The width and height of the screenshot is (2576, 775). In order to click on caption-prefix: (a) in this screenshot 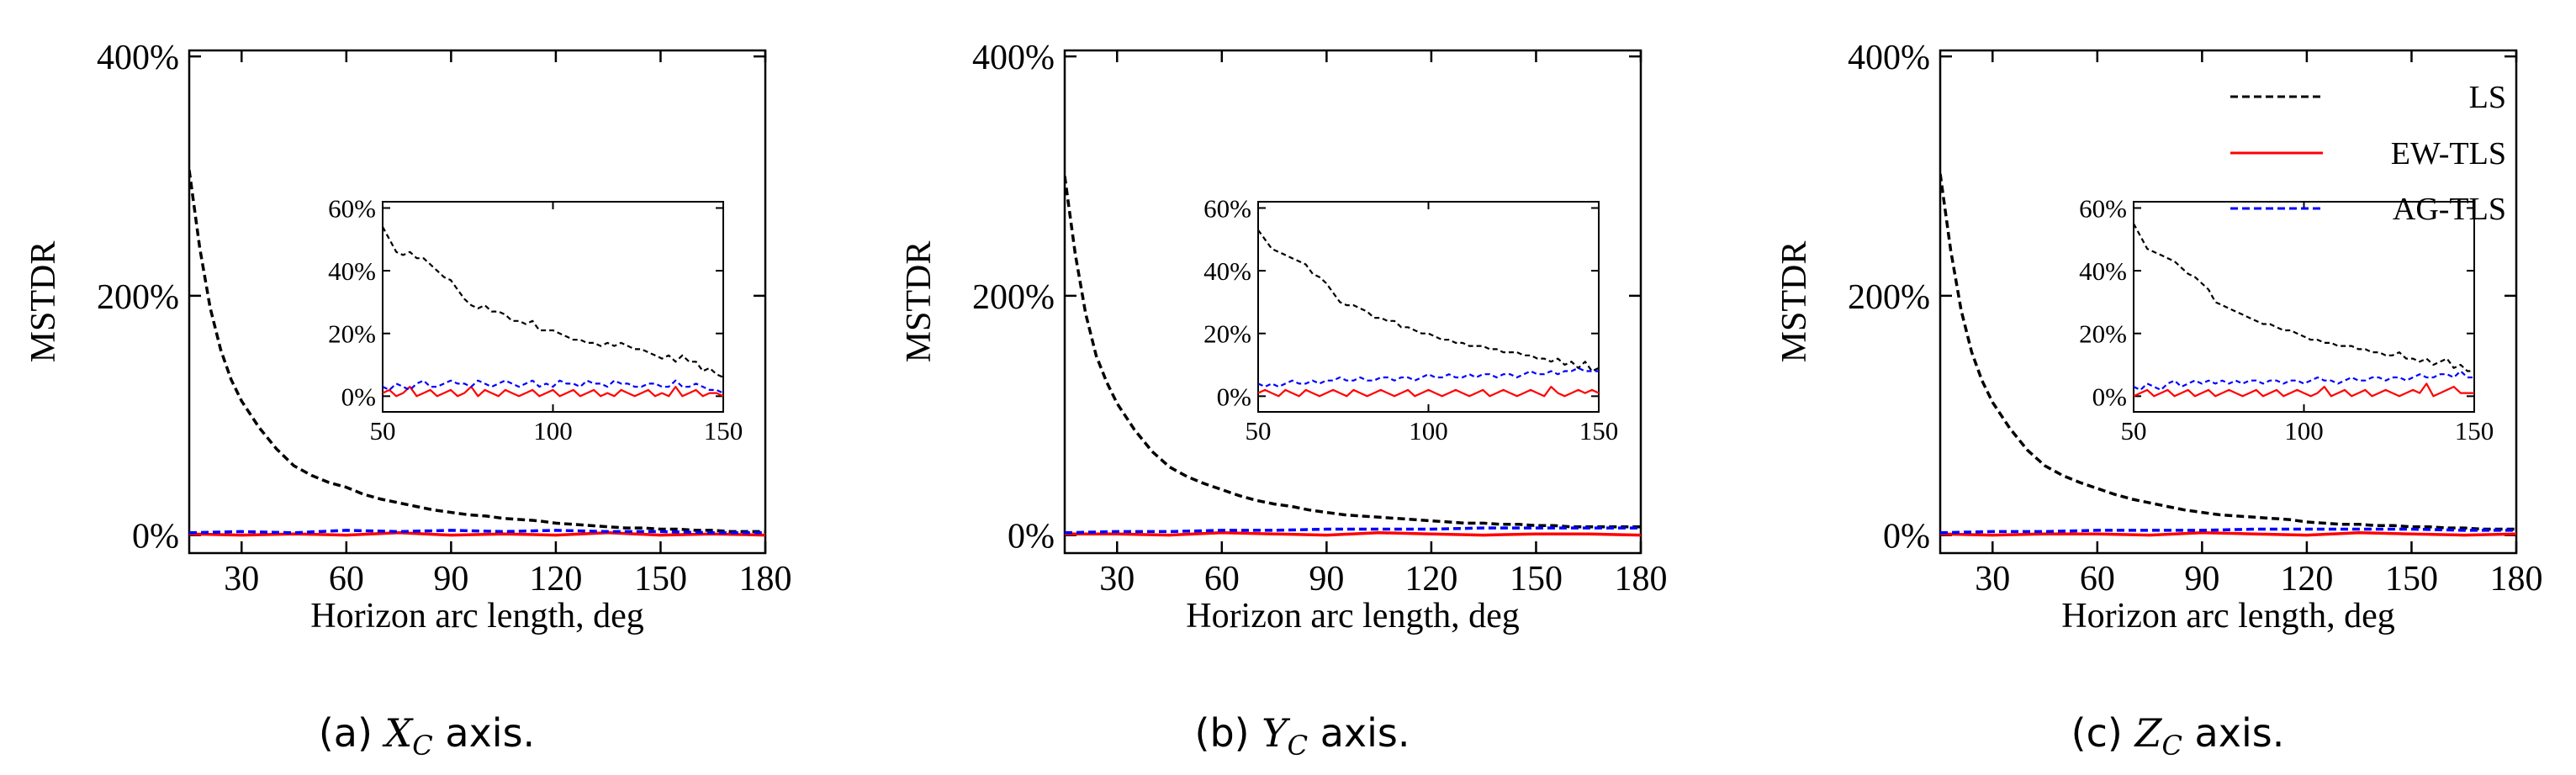, I will do `click(352, 733)`.